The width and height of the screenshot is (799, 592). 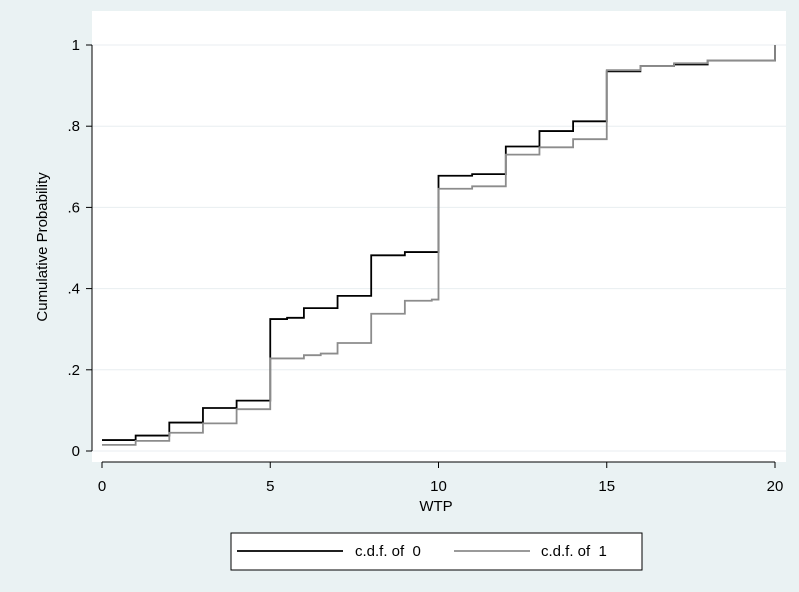 I want to click on y-tick-label: .4, so click(x=73, y=289).